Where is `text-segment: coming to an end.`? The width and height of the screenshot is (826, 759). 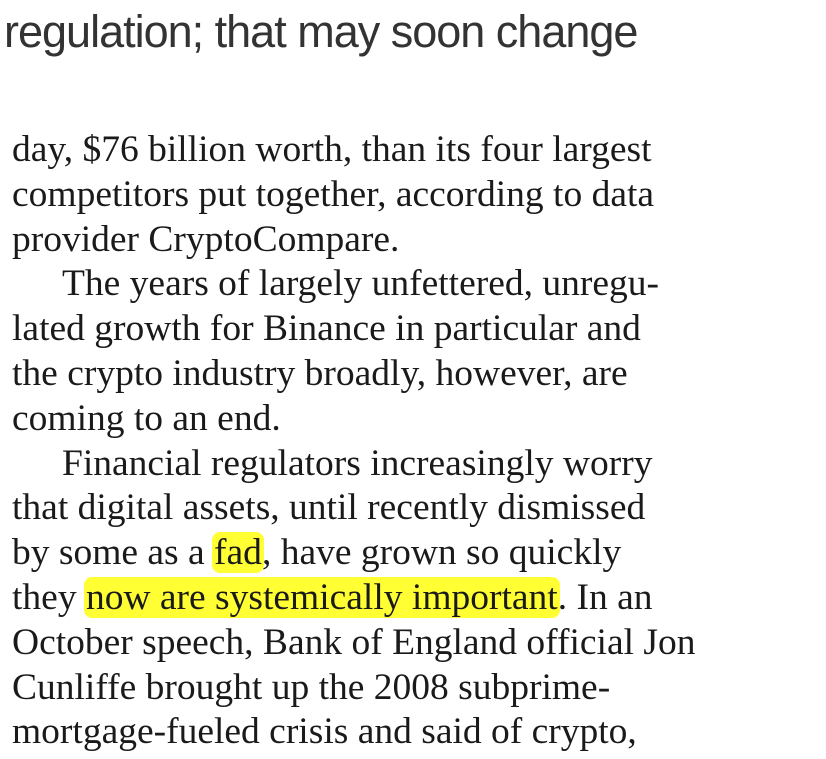
text-segment: coming to an end. is located at coordinates (146, 418).